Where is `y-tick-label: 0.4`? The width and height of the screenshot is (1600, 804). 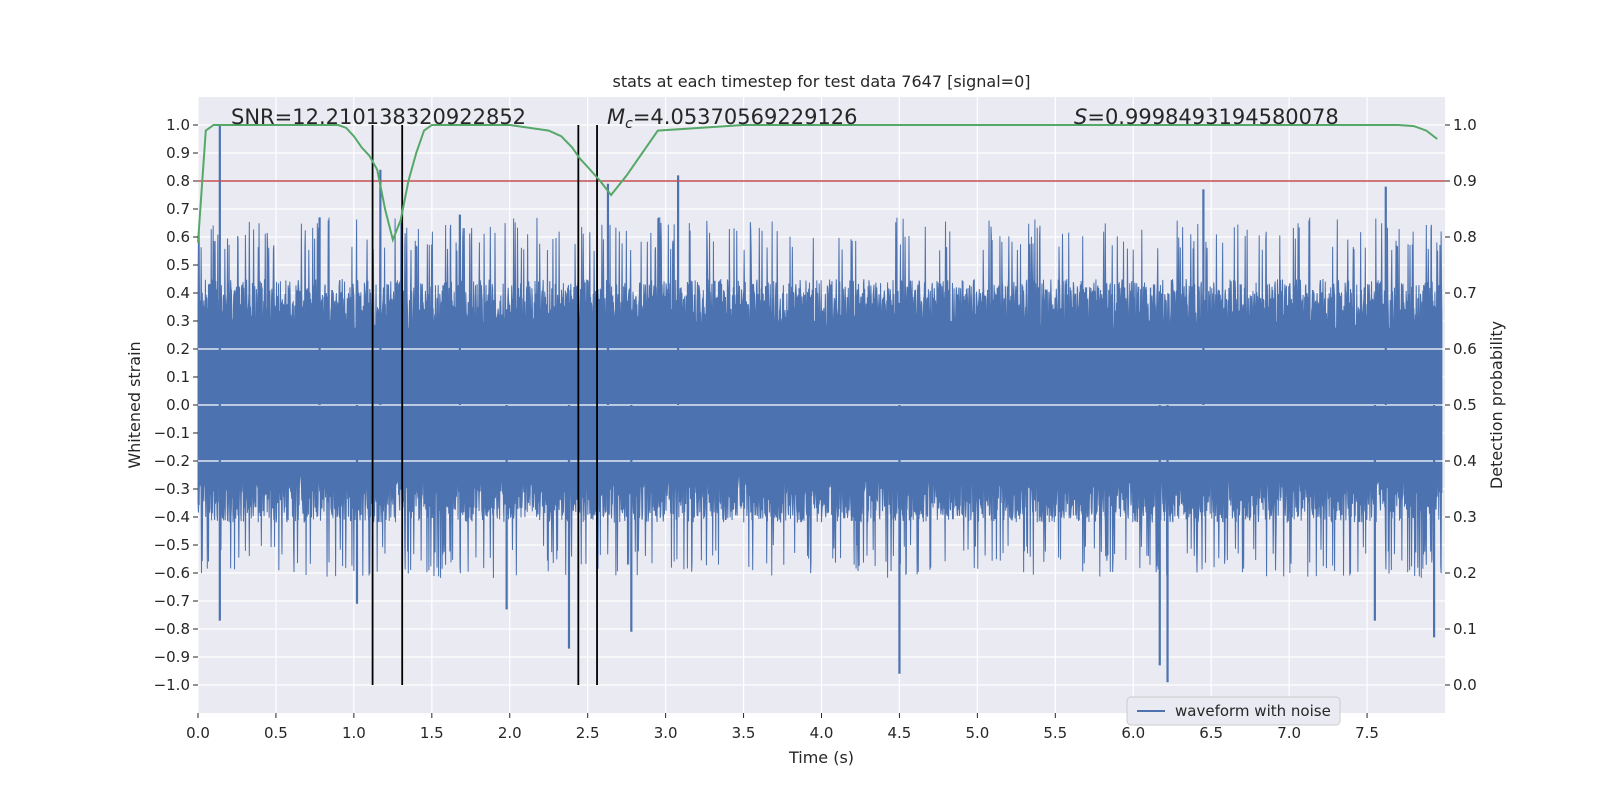
y-tick-label: 0.4 is located at coordinates (178, 293).